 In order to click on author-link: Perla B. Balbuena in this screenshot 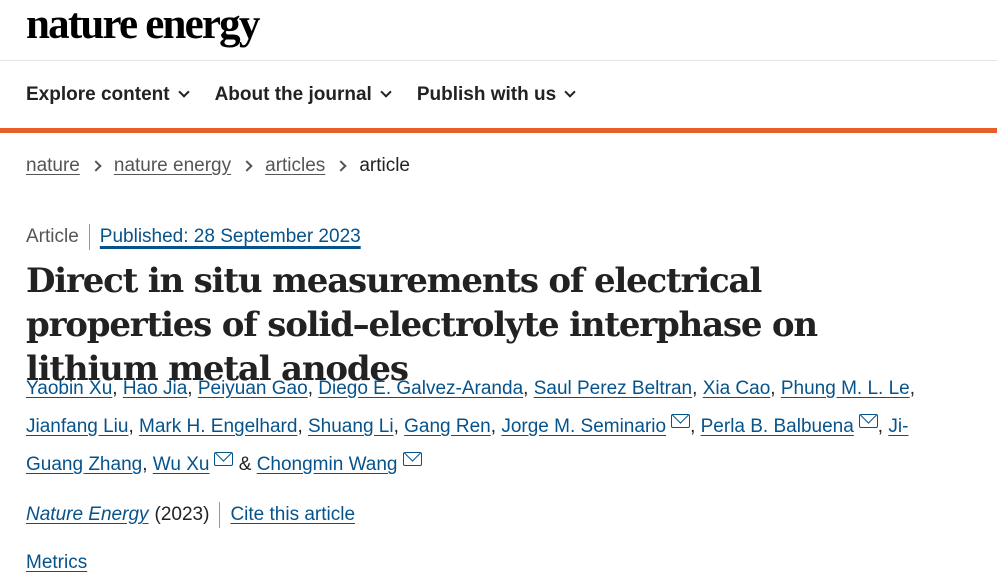, I will do `click(777, 426)`.